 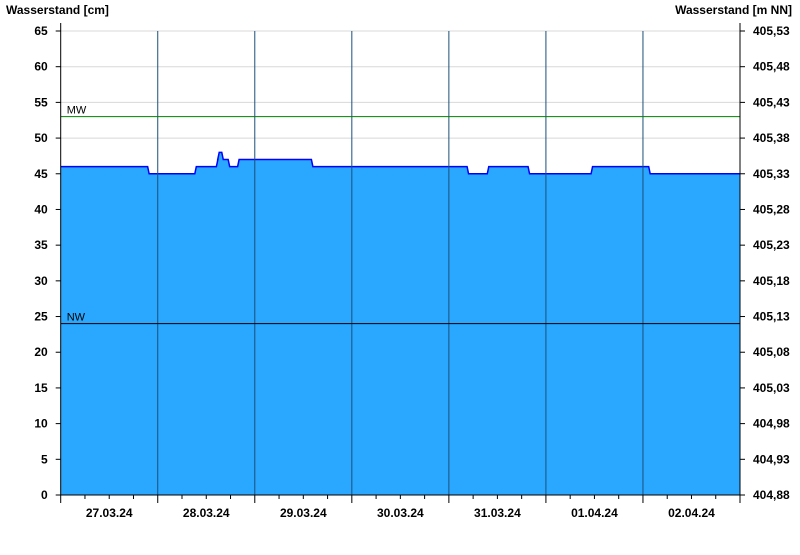 I want to click on y-tick-label-left: 40, so click(x=41, y=209).